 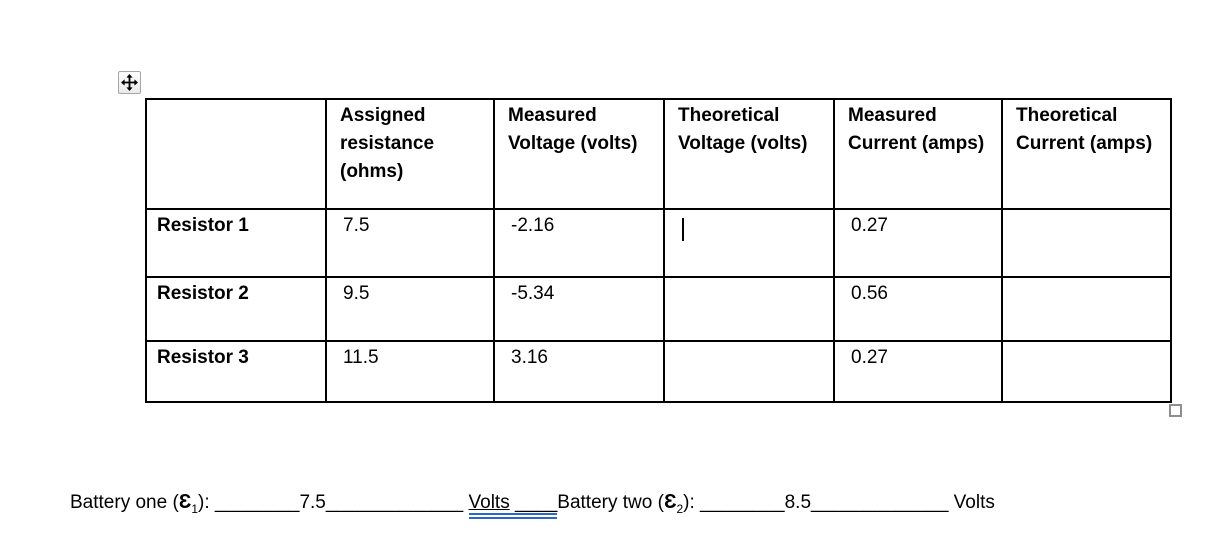 What do you see at coordinates (1175, 410) in the screenshot?
I see `table-resize-handle` at bounding box center [1175, 410].